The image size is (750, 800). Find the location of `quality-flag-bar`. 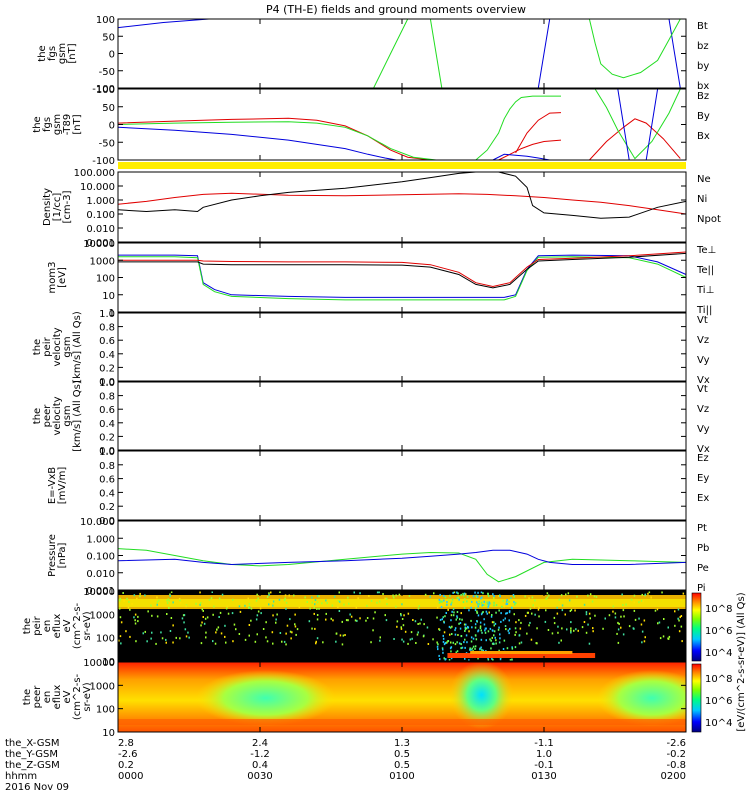

quality-flag-bar is located at coordinates (402, 165).